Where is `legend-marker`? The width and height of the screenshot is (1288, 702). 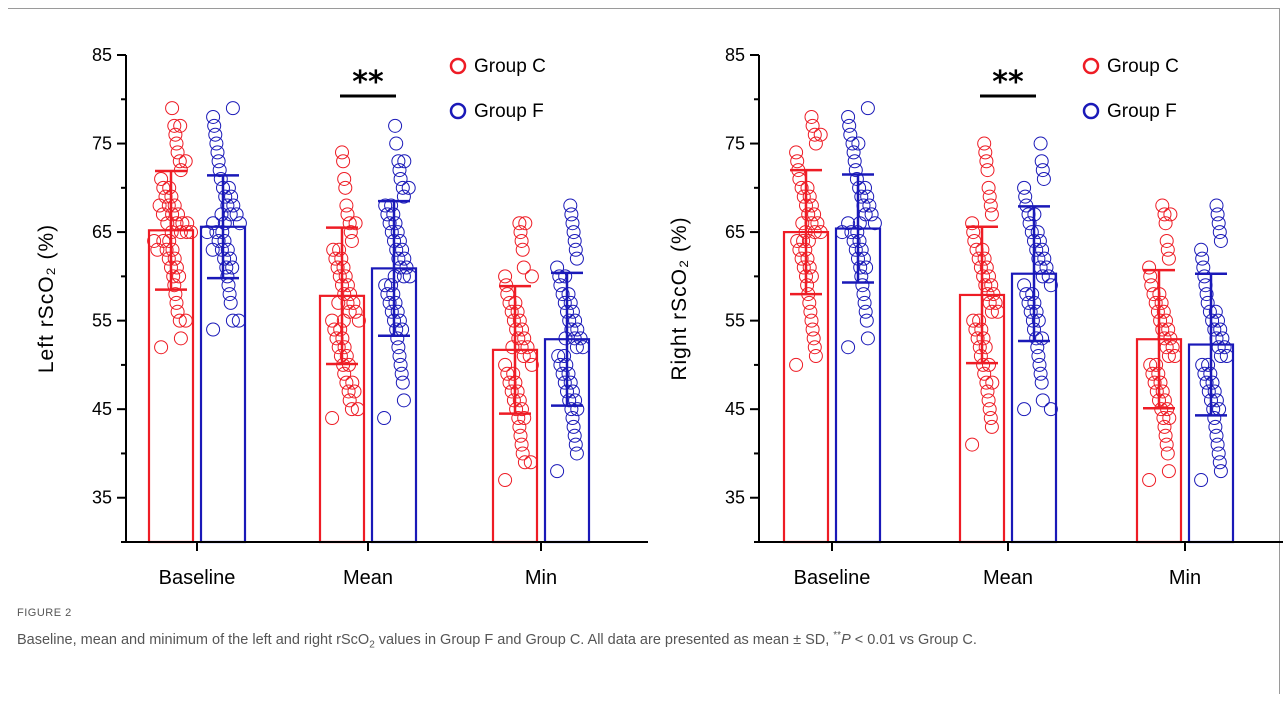
legend-marker is located at coordinates (1091, 111).